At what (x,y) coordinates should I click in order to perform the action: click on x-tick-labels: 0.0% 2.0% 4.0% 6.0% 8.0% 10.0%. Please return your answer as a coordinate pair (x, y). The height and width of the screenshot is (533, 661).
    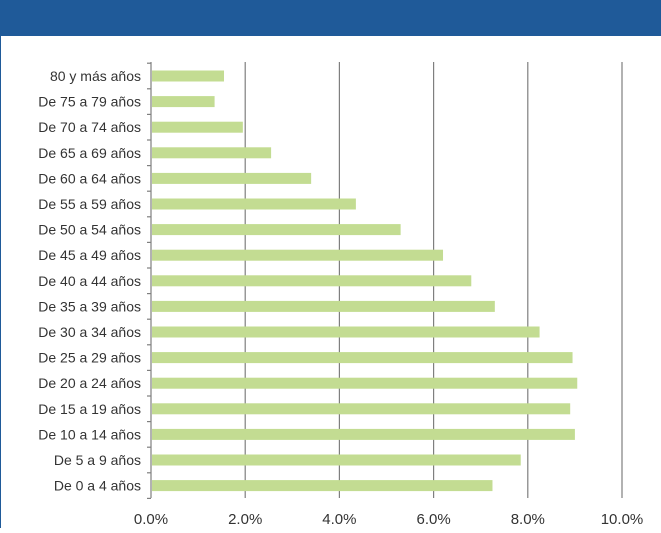
    Looking at the image, I should click on (388, 519).